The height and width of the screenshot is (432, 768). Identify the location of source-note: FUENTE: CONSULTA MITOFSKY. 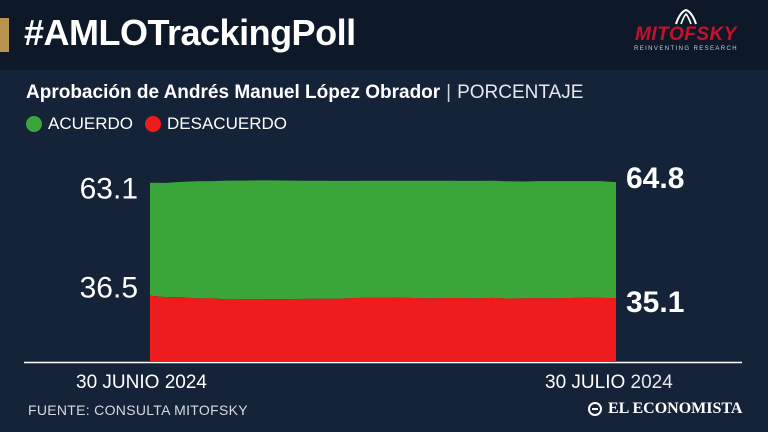
(138, 410).